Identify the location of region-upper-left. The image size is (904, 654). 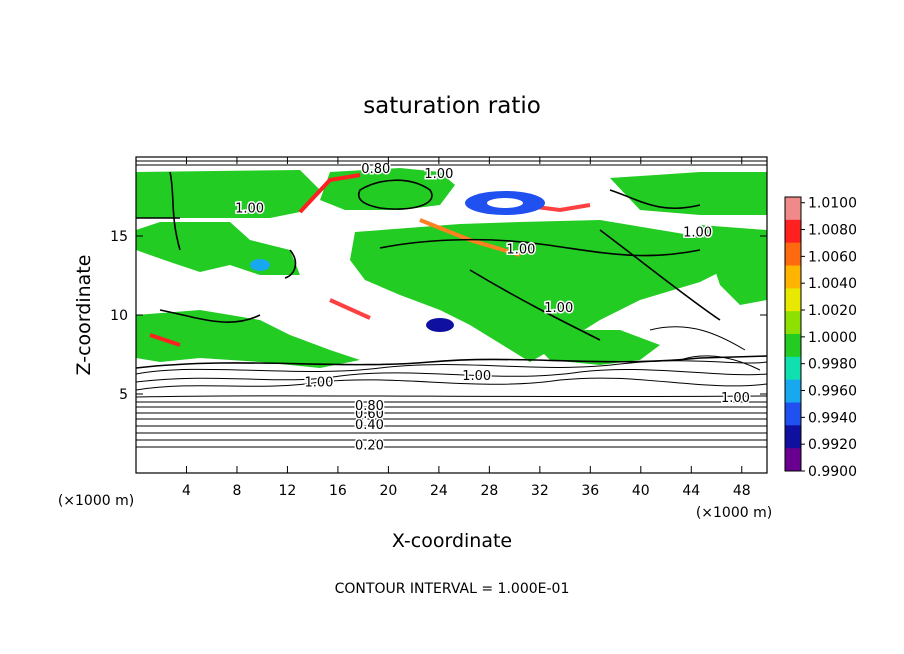
(228, 194).